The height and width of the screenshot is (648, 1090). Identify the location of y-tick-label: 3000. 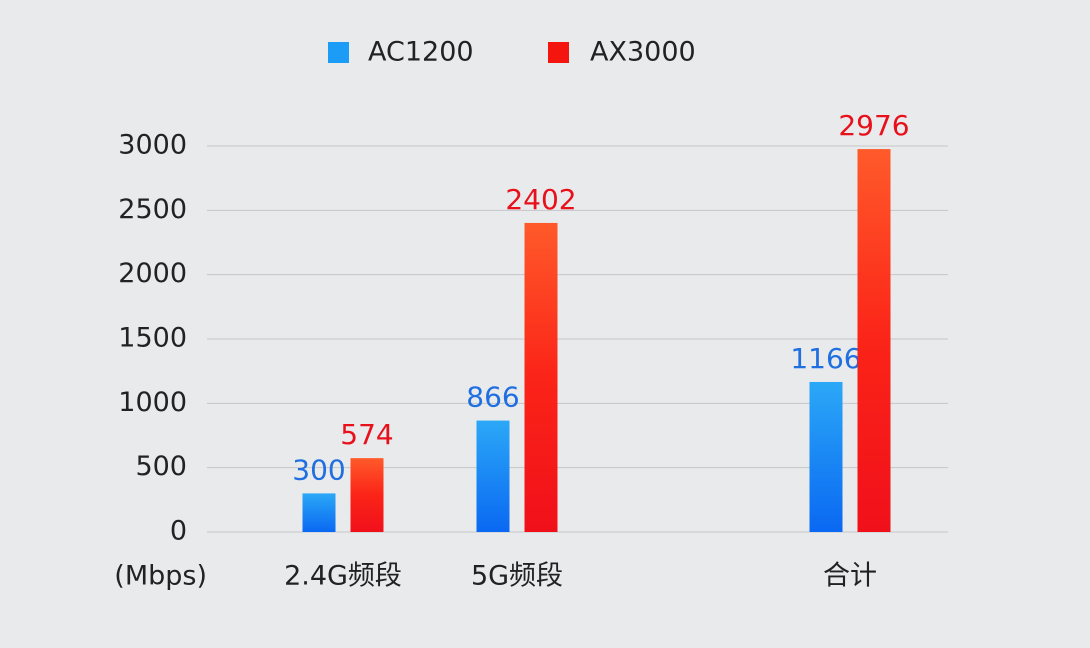
(152, 145).